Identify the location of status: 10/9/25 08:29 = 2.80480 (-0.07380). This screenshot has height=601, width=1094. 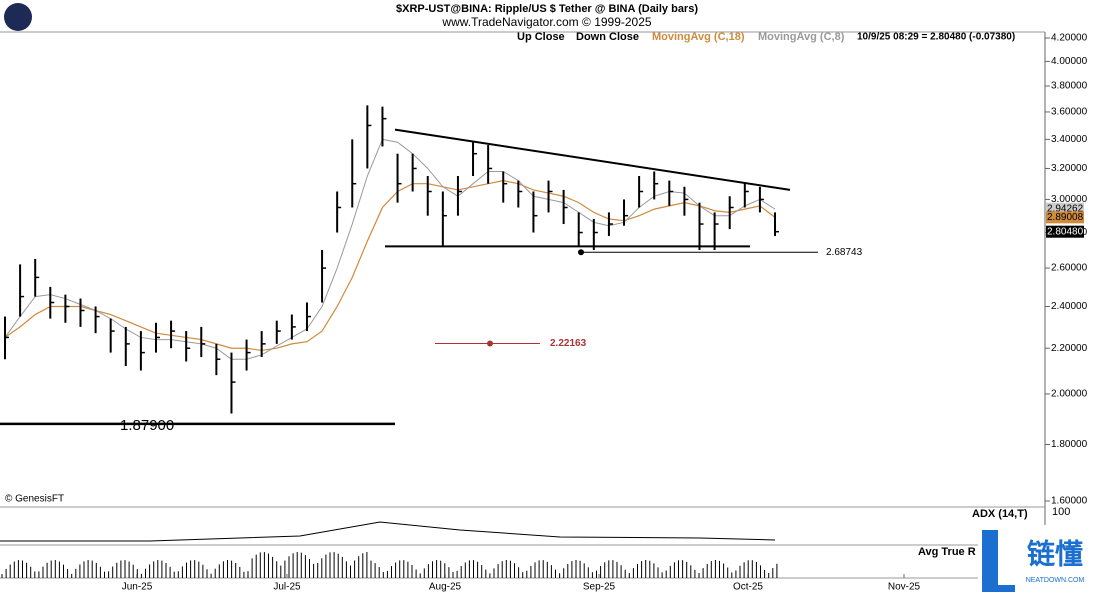
(936, 37).